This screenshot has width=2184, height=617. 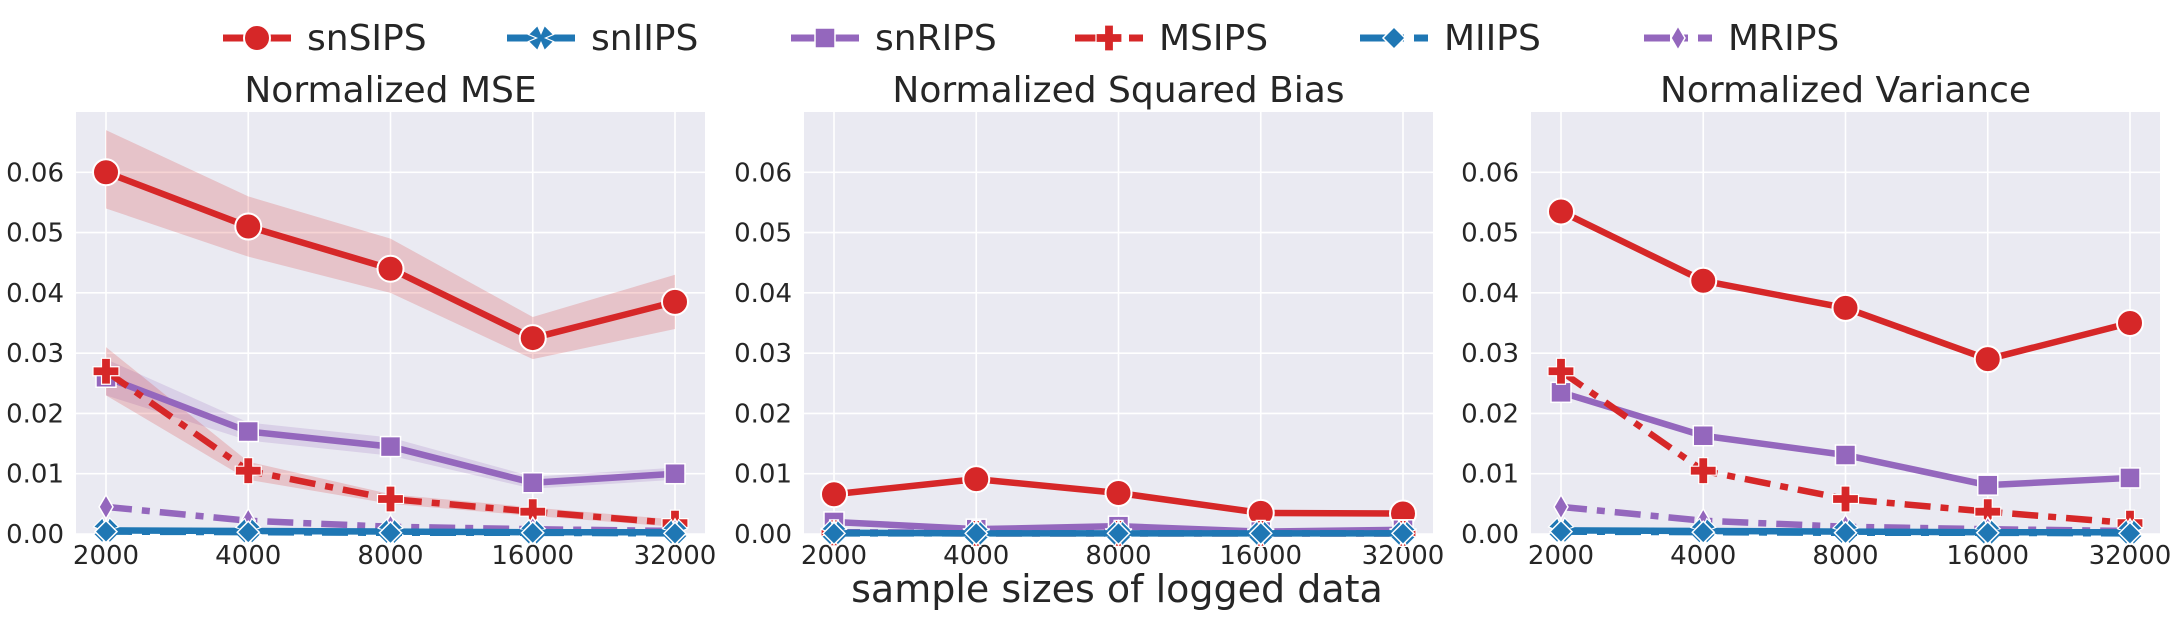 What do you see at coordinates (1031, 38) in the screenshot?
I see `legend: snSIPS snIIPS snRIPS MSIPS MIIPS MRIPS` at bounding box center [1031, 38].